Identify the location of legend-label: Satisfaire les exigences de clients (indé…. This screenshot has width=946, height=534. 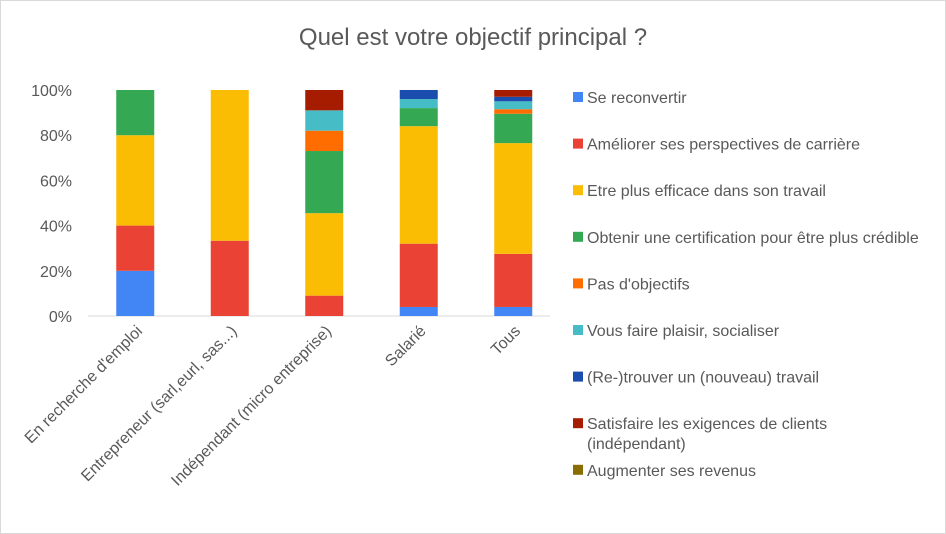
(707, 434).